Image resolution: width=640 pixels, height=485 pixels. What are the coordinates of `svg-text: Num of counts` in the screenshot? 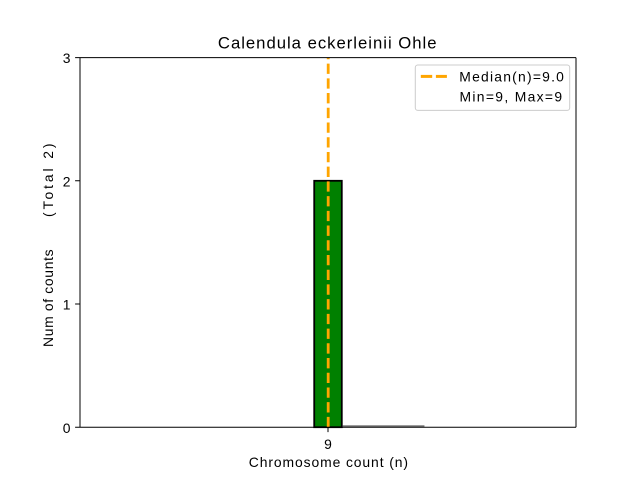 It's located at (48, 298).